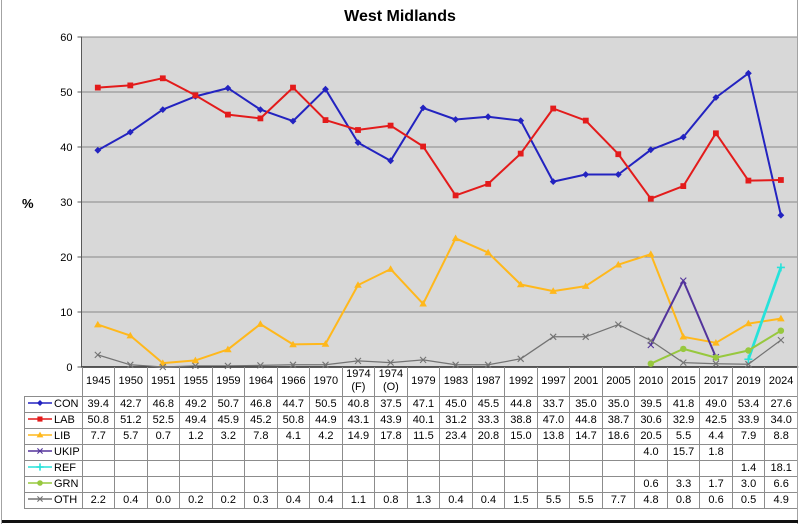 The image size is (800, 524). What do you see at coordinates (66, 148) in the screenshot?
I see `svg-text: 40` at bounding box center [66, 148].